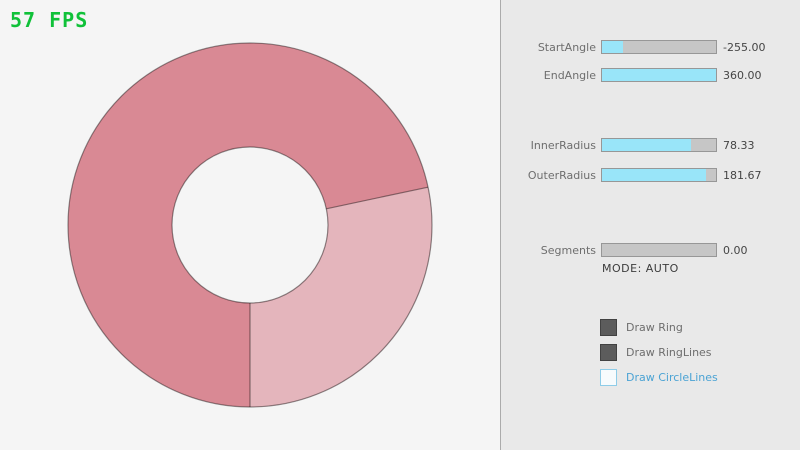  What do you see at coordinates (654, 175) in the screenshot?
I see `outer-radius-slider-fill` at bounding box center [654, 175].